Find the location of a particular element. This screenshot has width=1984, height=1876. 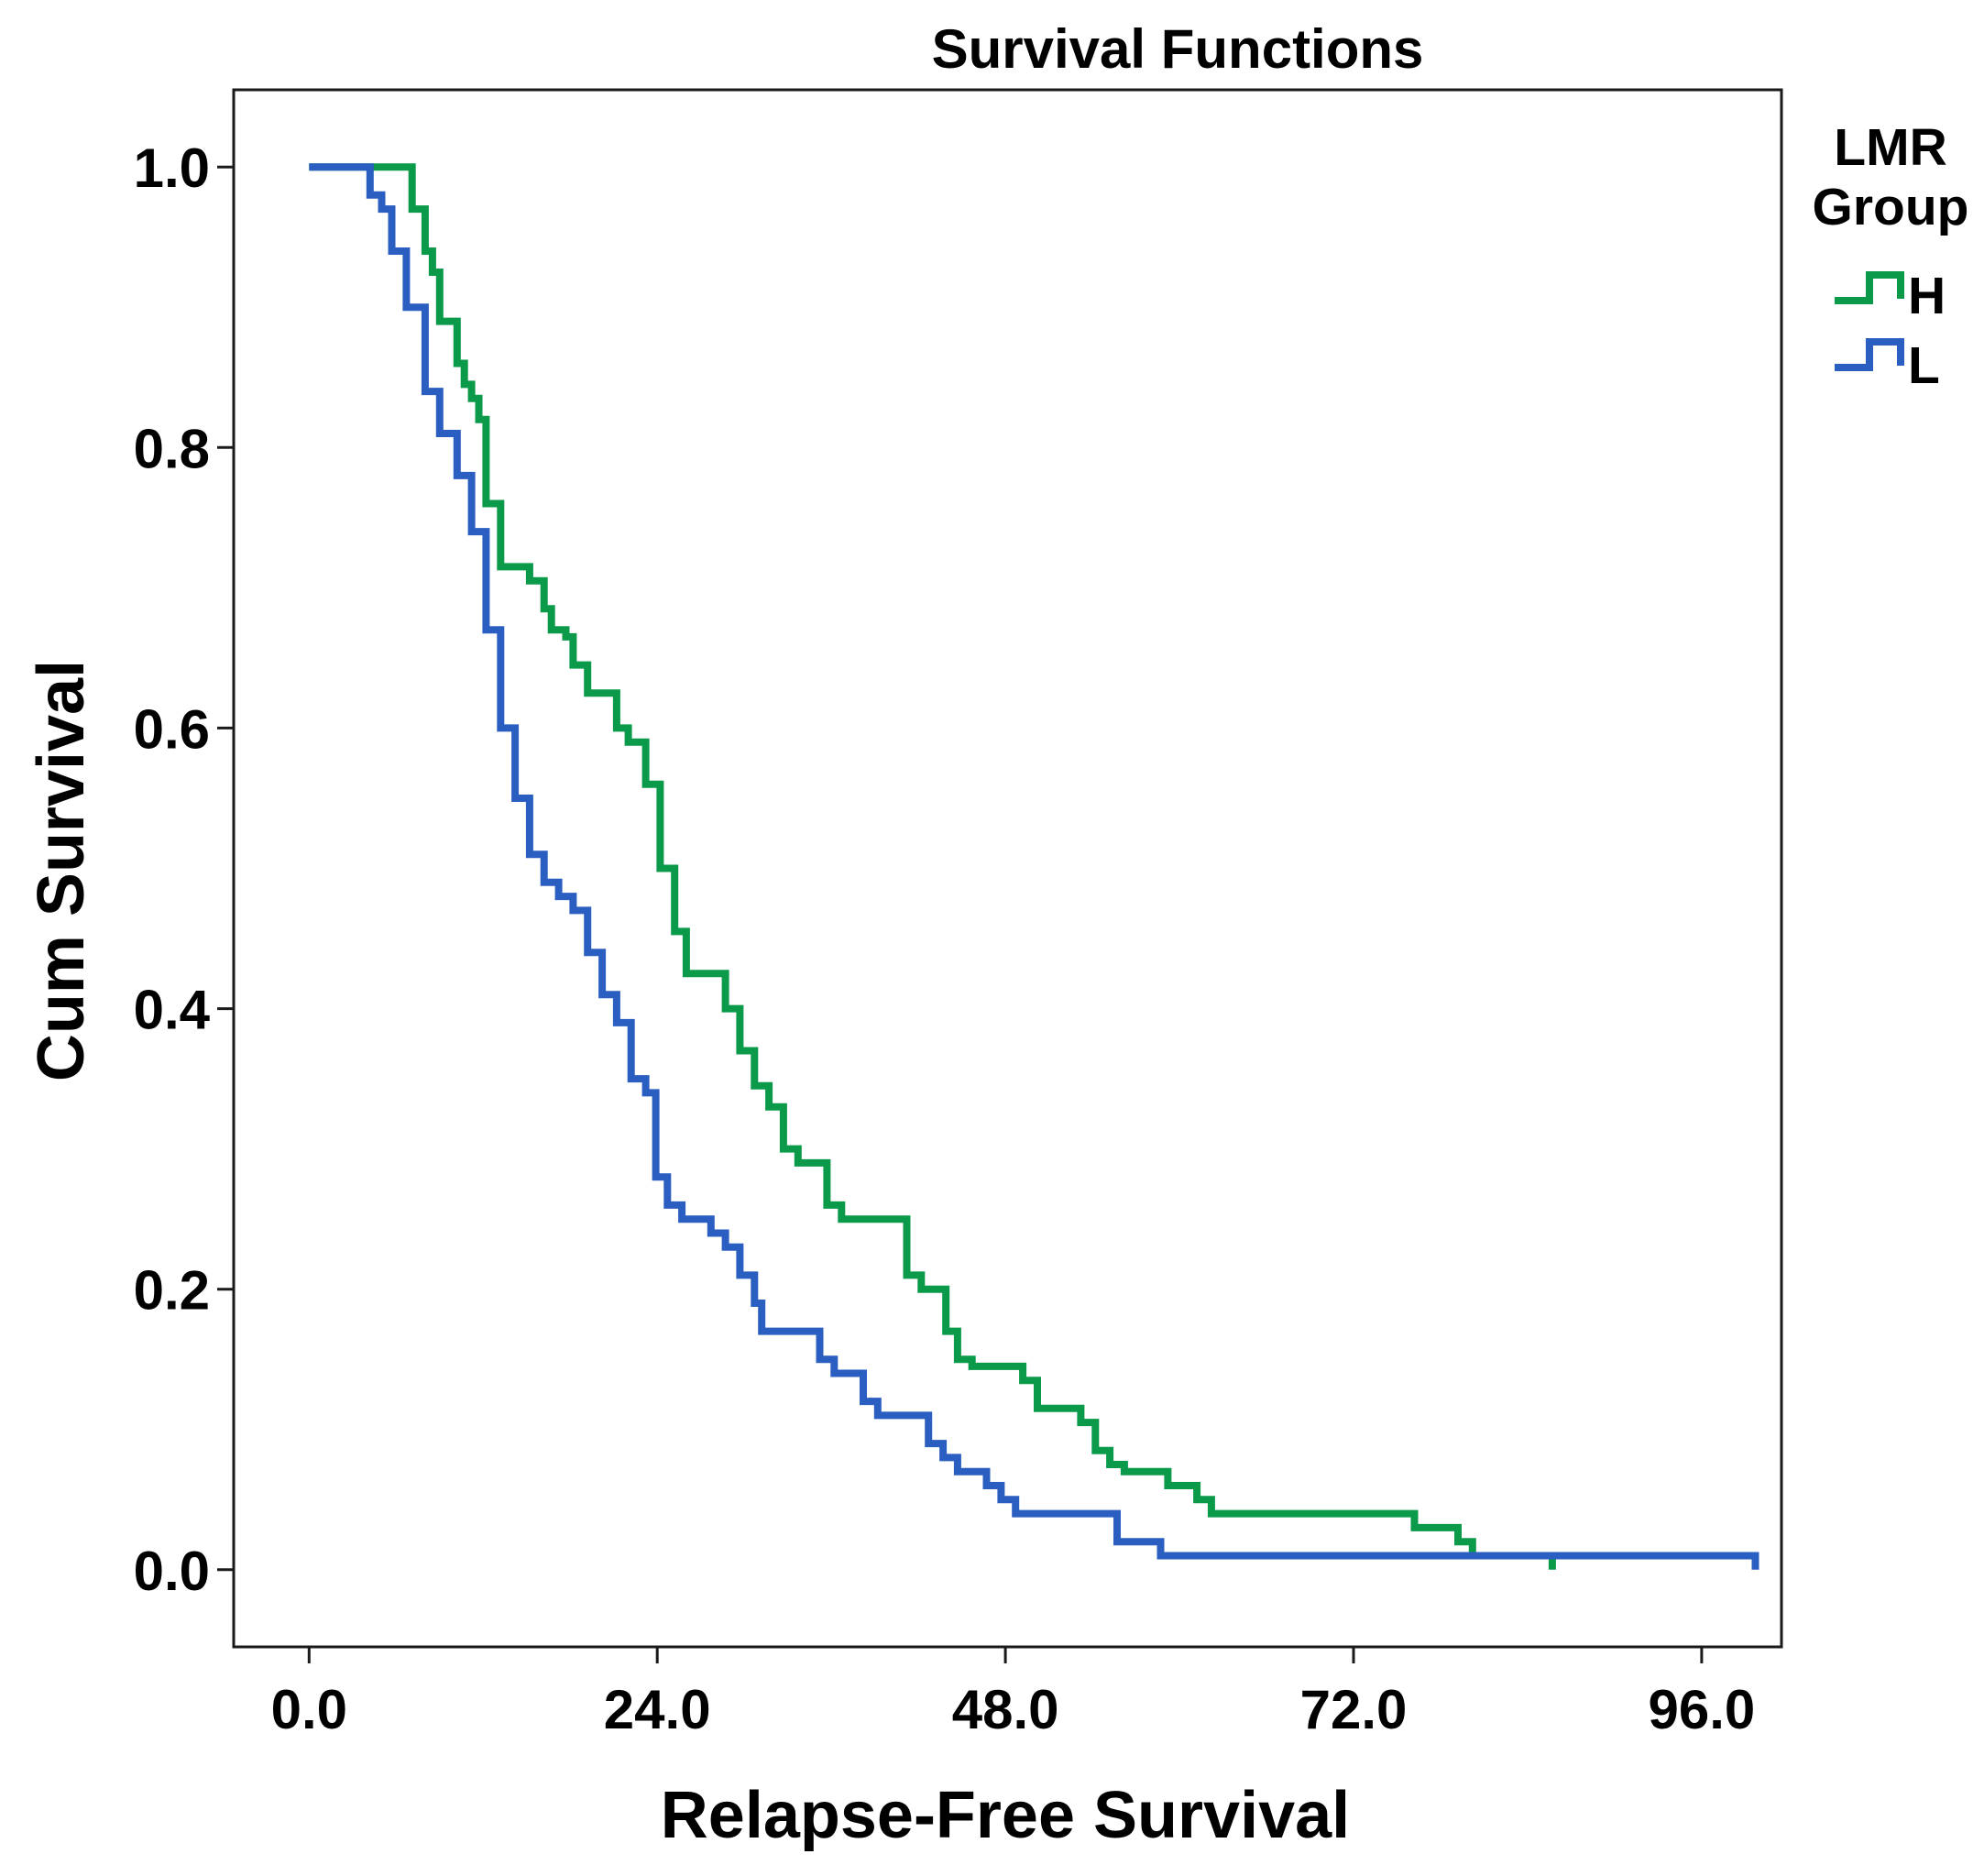

legend-title-line1: LMR is located at coordinates (1890, 147).